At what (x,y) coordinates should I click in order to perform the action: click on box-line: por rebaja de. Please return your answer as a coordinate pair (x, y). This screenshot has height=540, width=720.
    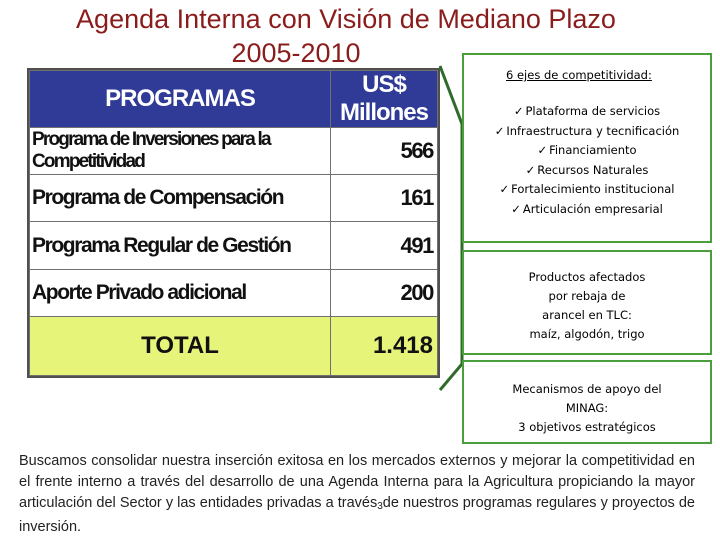
    Looking at the image, I should click on (587, 296).